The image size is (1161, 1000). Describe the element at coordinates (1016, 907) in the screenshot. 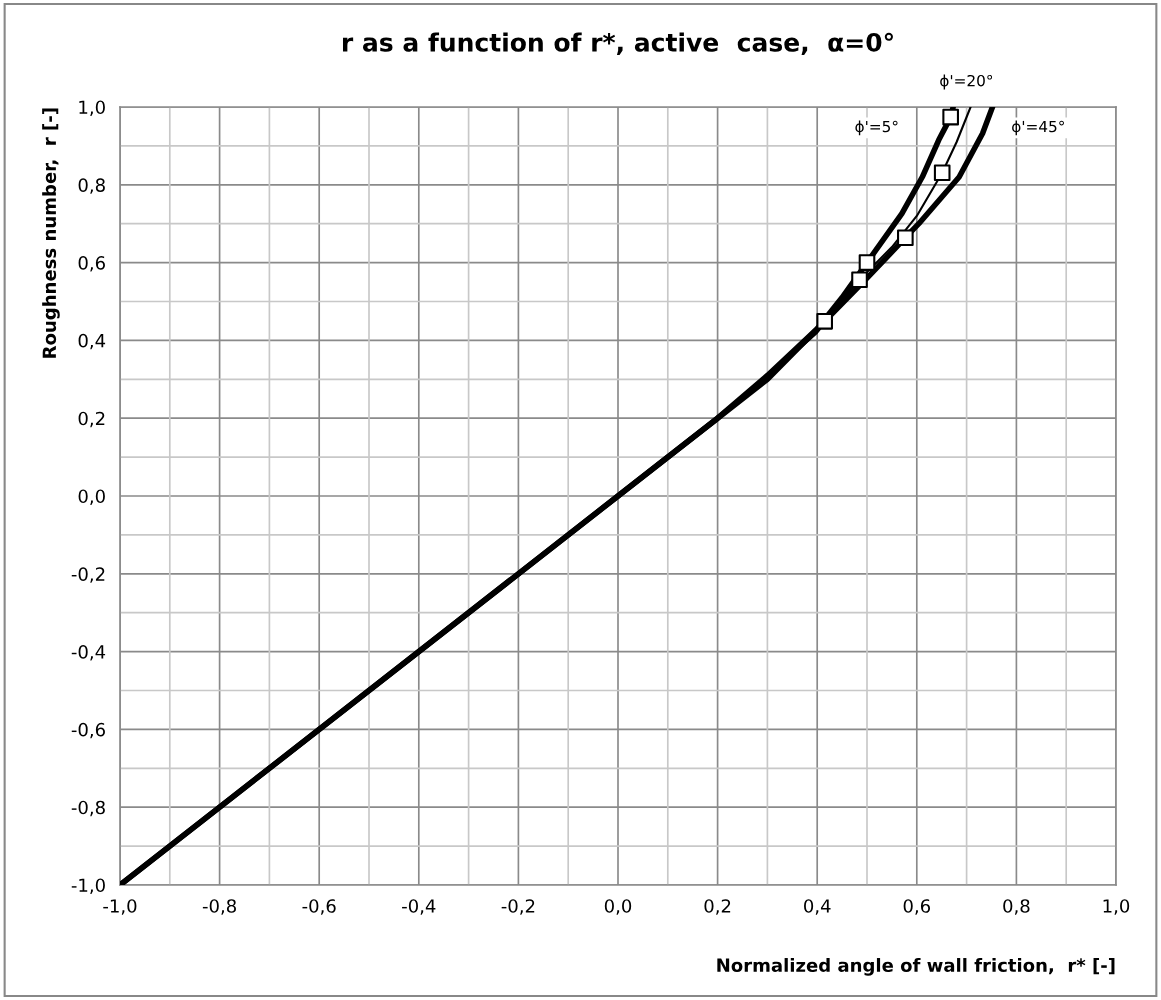

I see `x-tick-label: 0,8` at that location.